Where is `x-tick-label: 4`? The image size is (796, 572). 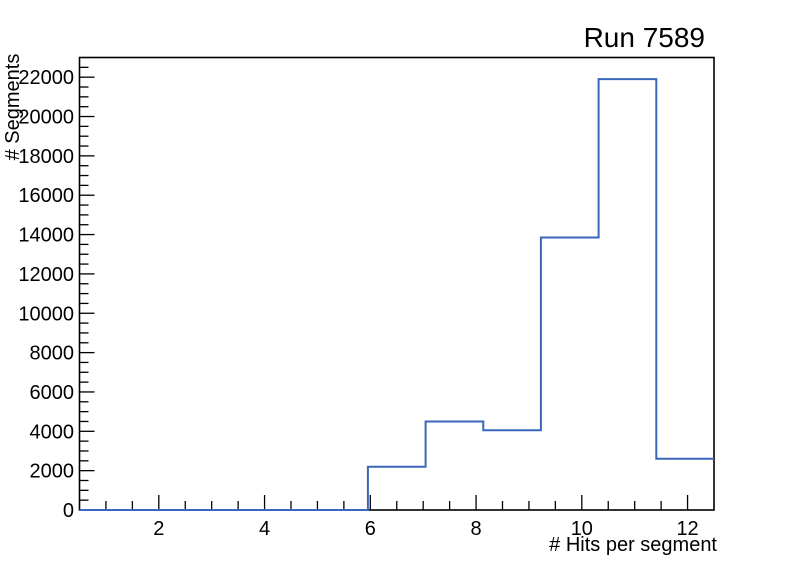 x-tick-label: 4 is located at coordinates (264, 529).